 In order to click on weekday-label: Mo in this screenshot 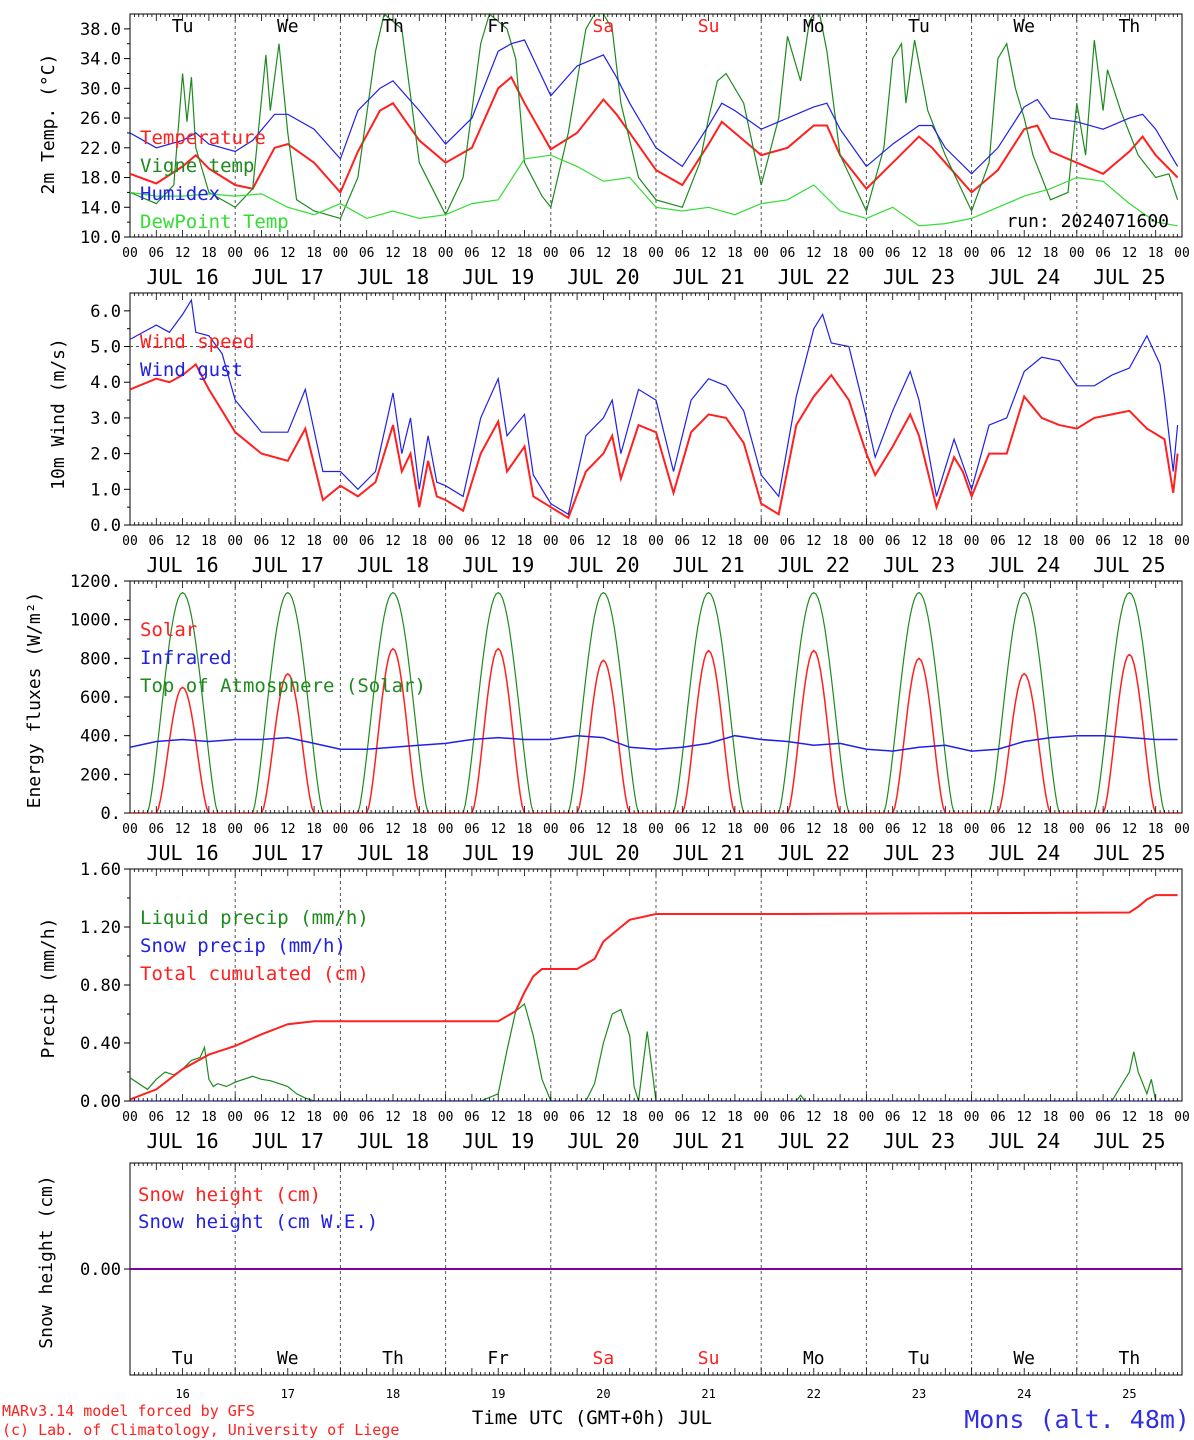, I will do `click(814, 26)`.